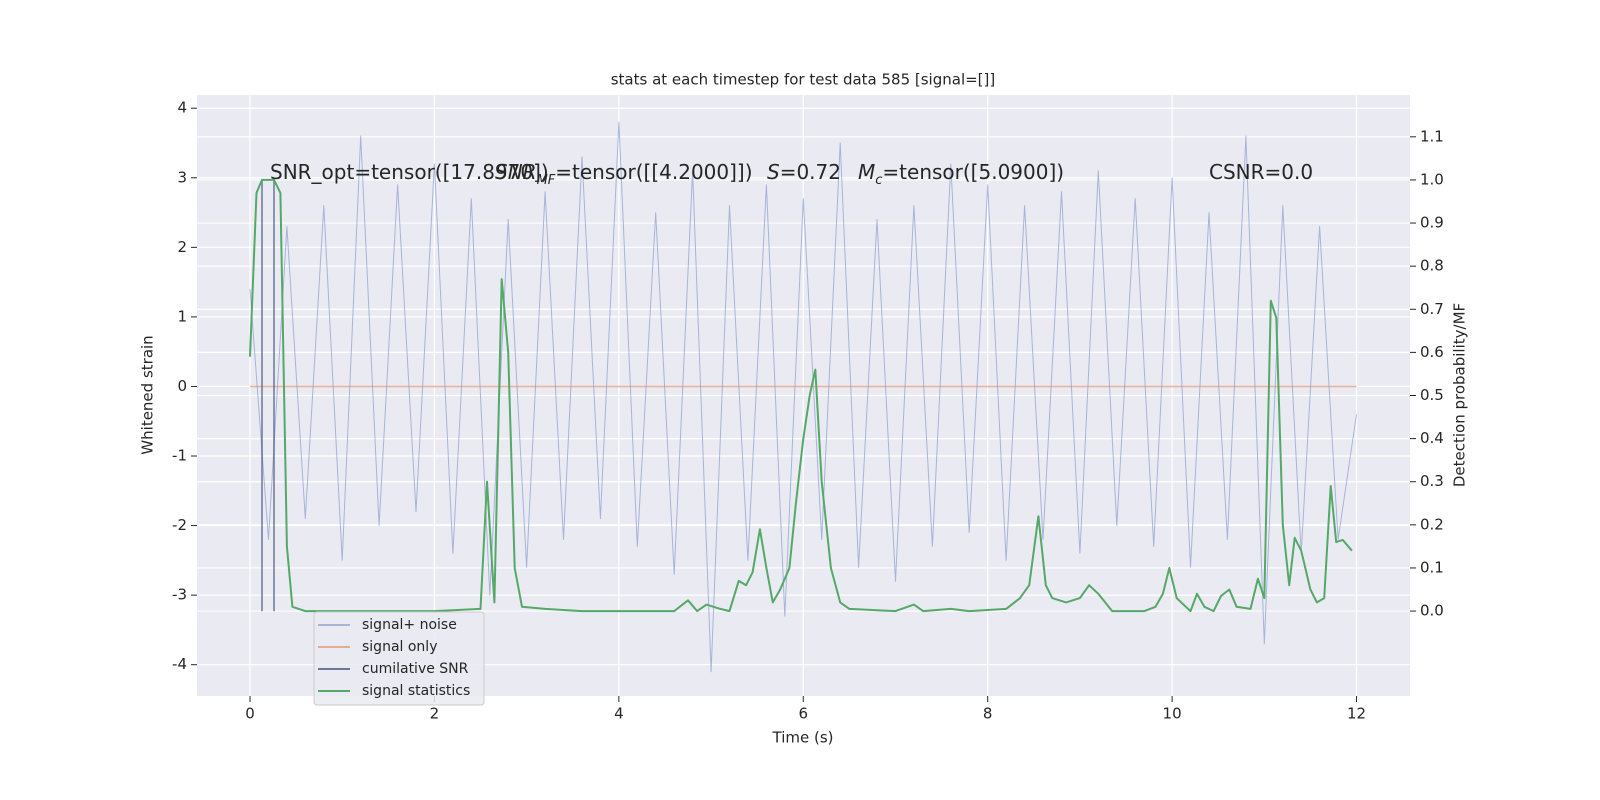 Image resolution: width=1600 pixels, height=800 pixels. Describe the element at coordinates (619, 714) in the screenshot. I see `x-tick-label: 4` at that location.